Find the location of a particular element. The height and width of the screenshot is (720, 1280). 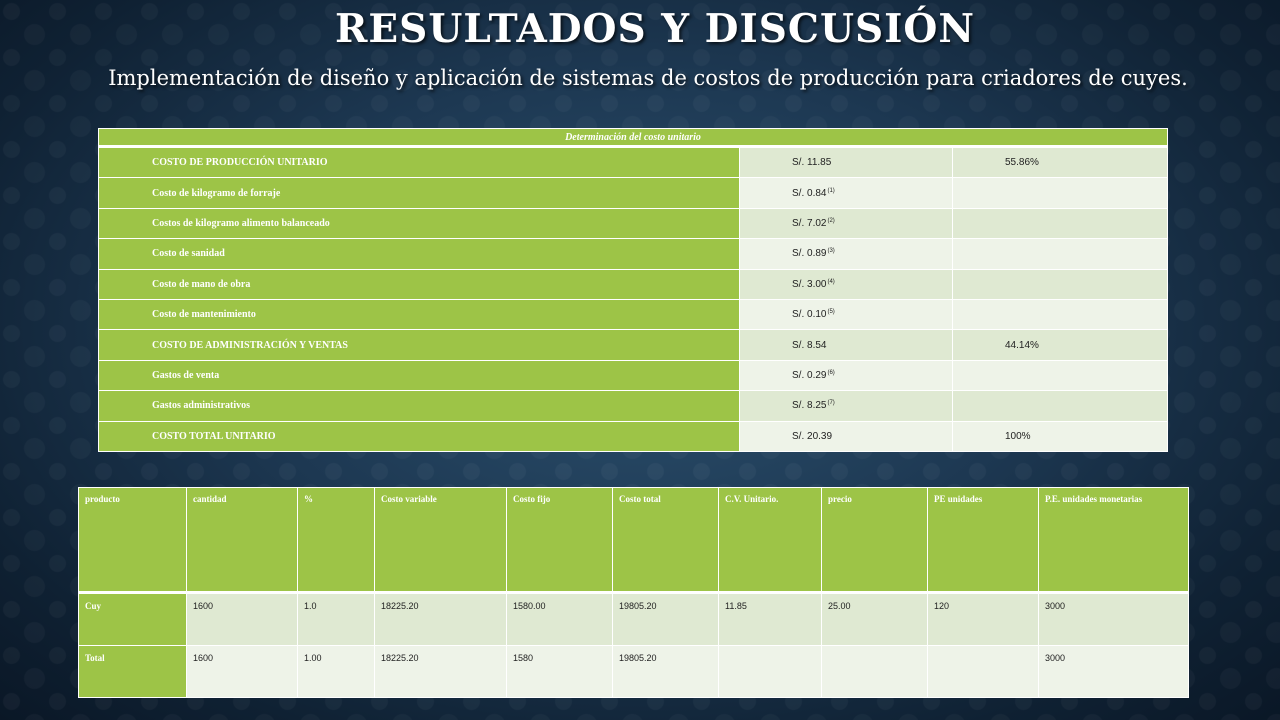

row-percent: 44.14% is located at coordinates (1060, 345).